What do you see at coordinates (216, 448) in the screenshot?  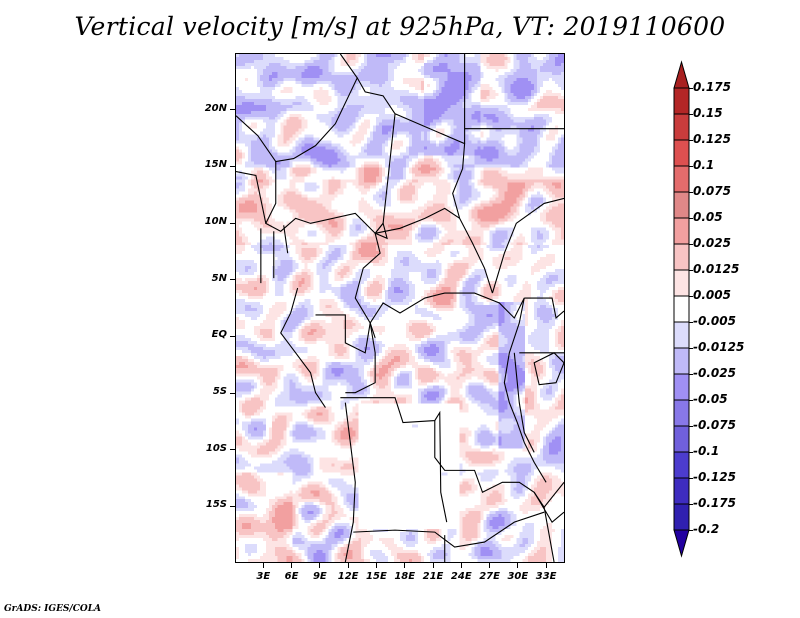 I see `lat-tick-label: 10S` at bounding box center [216, 448].